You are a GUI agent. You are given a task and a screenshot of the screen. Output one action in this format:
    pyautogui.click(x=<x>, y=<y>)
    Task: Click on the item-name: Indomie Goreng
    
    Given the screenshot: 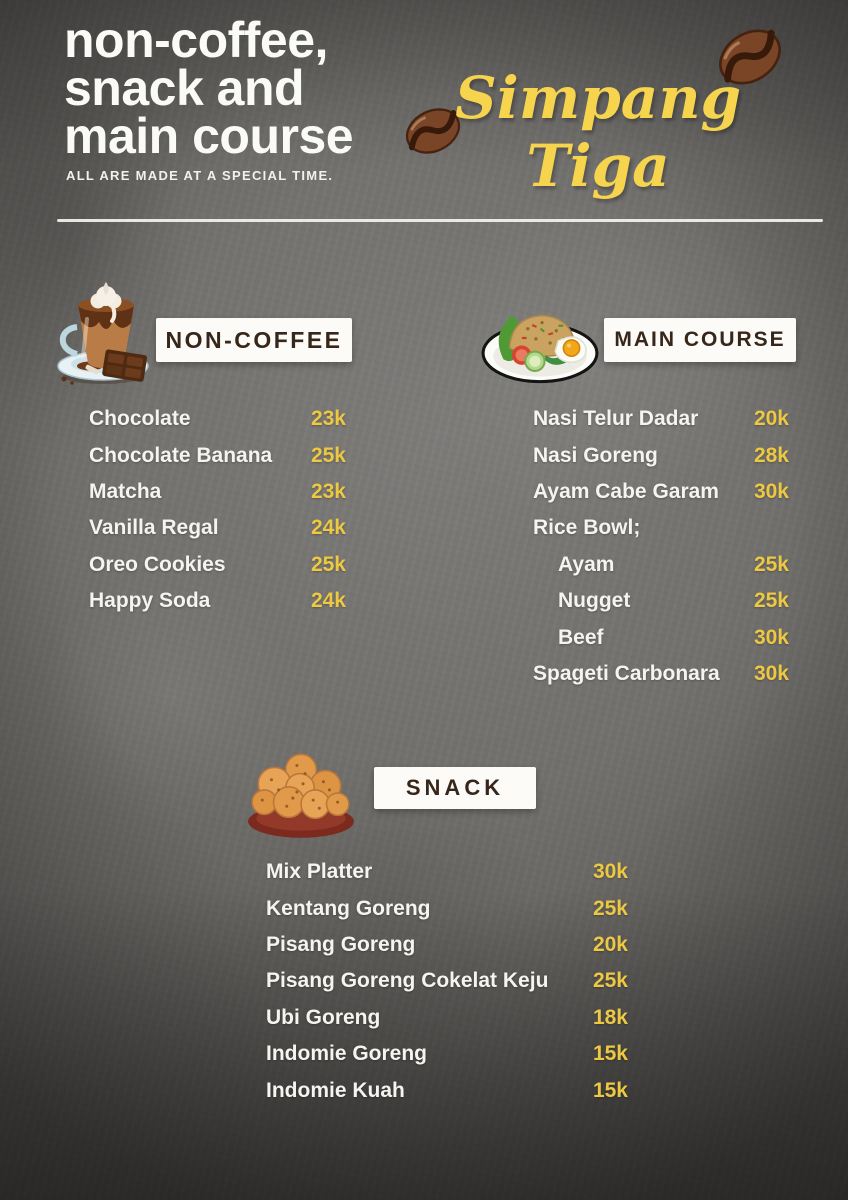 What is the action you would take?
    pyautogui.click(x=347, y=1054)
    